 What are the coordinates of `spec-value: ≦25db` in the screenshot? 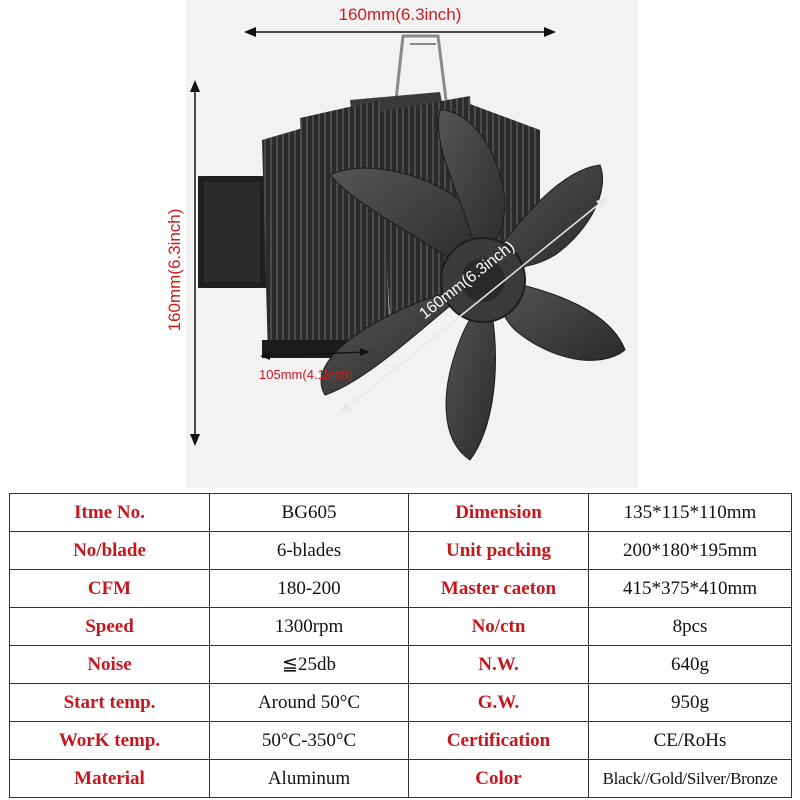 It's located at (309, 664).